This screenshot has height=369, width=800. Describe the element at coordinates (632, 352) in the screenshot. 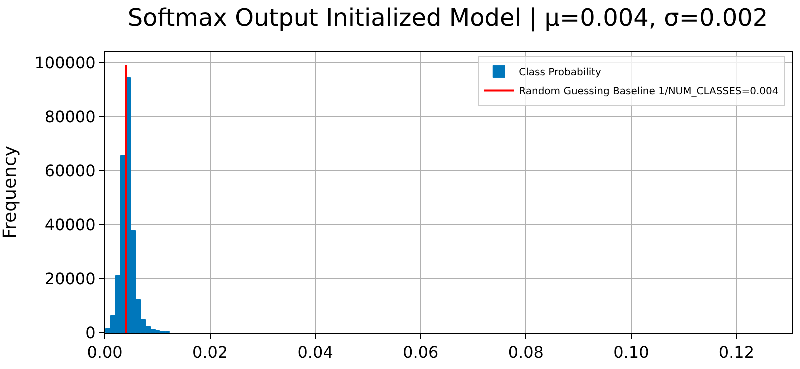

I see `x-tick-label: 0.10` at that location.